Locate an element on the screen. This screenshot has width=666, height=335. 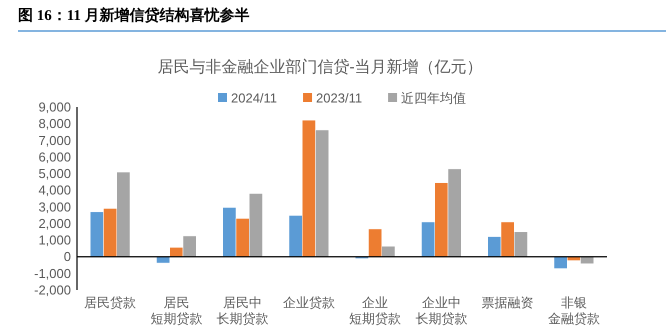
x-tick-label: 票据融资 is located at coordinates (508, 302).